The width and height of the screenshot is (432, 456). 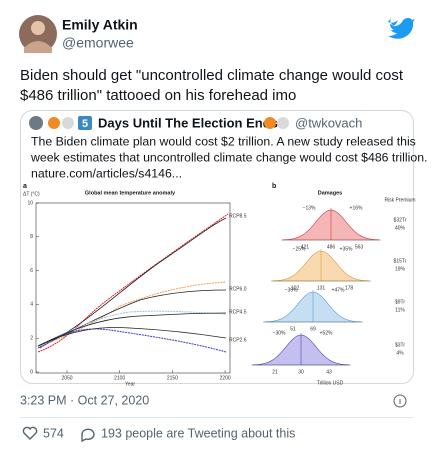 What do you see at coordinates (400, 302) in the screenshot?
I see `premium: $9Tr` at bounding box center [400, 302].